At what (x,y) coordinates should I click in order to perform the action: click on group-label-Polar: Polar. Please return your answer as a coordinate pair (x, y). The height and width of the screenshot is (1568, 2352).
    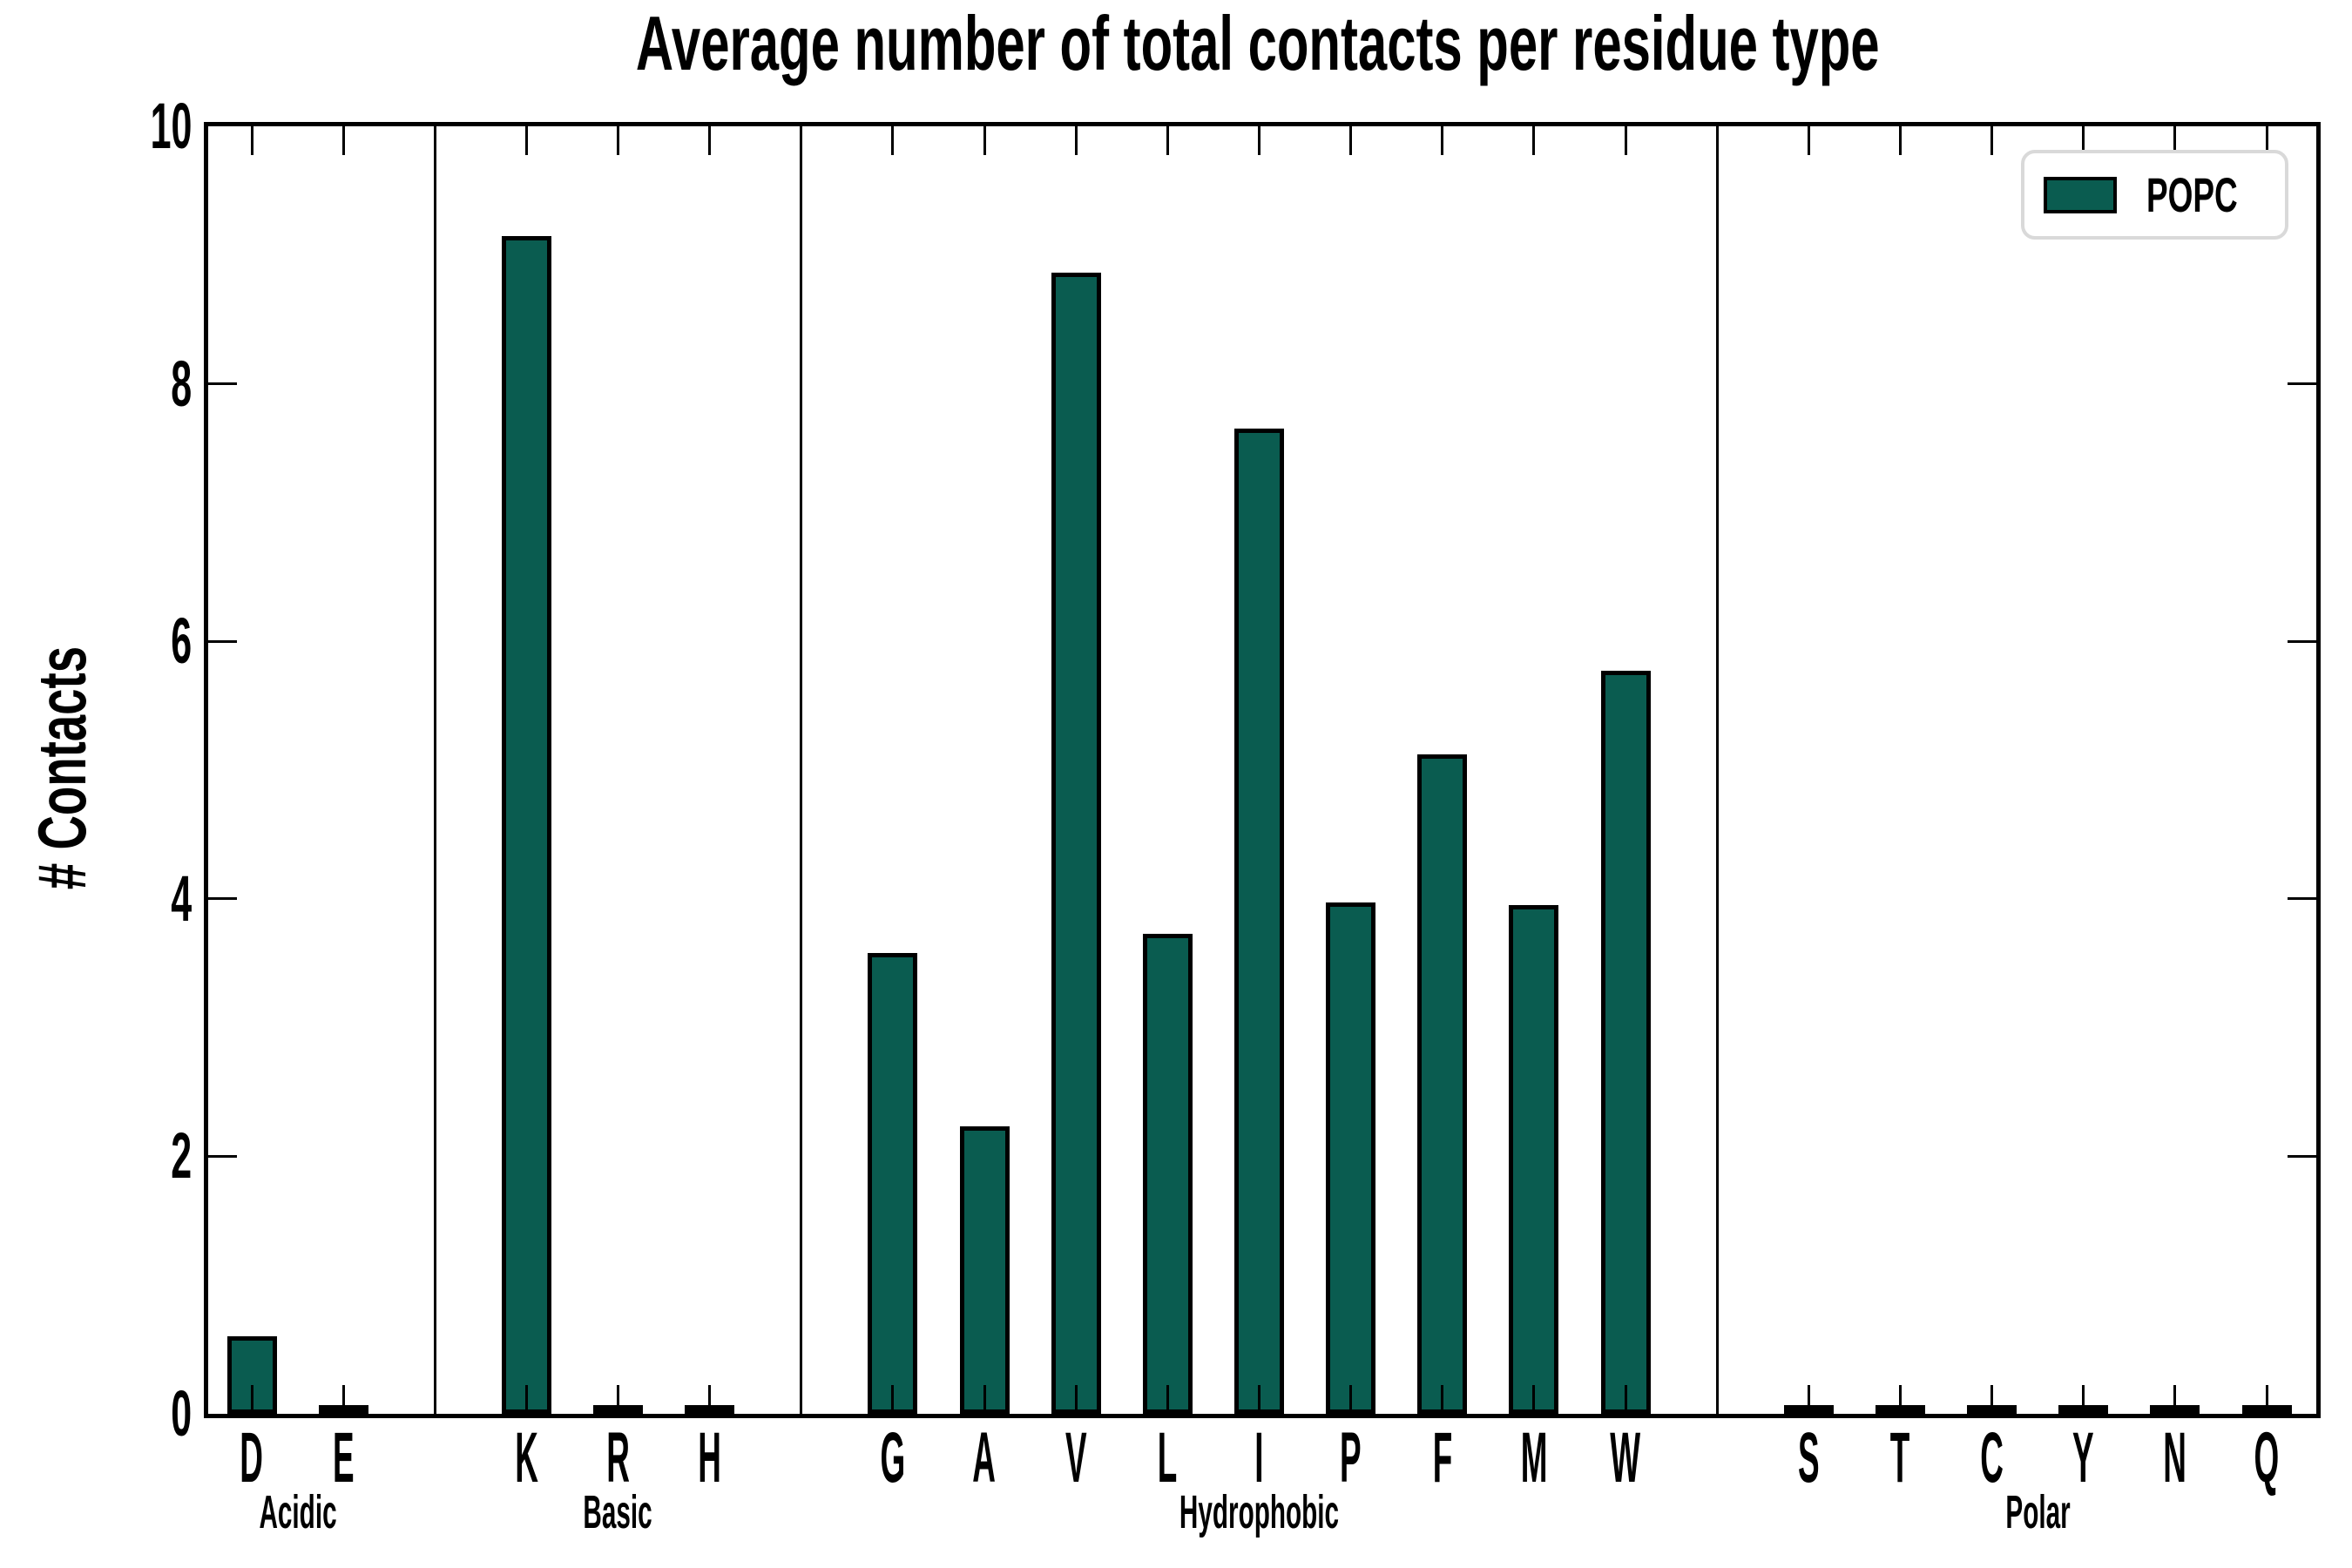
    Looking at the image, I should click on (2038, 1512).